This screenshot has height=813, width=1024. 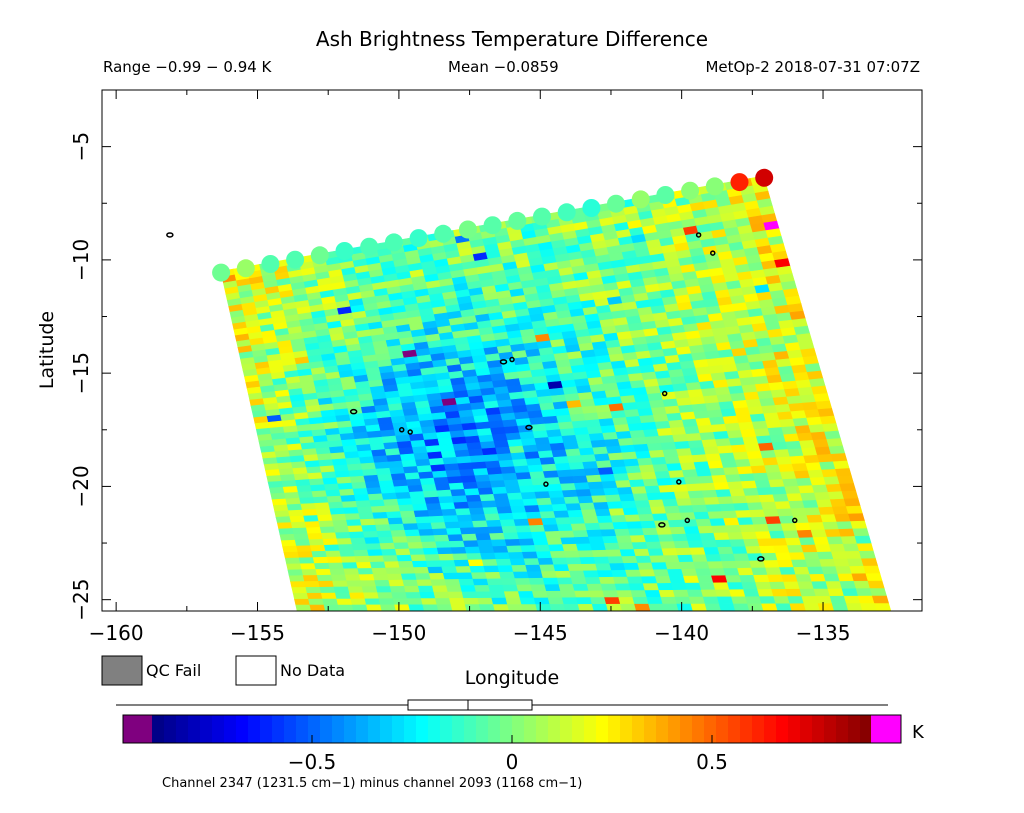 What do you see at coordinates (512, 762) in the screenshot?
I see `colorbar-tick-label: 0` at bounding box center [512, 762].